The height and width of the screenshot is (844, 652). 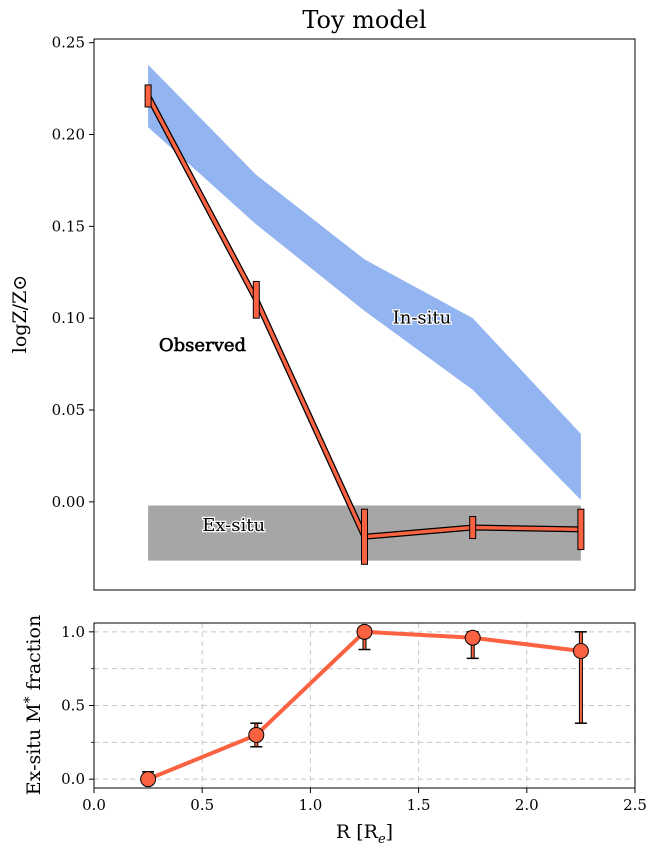 What do you see at coordinates (202, 805) in the screenshot?
I see `x-tick-label: 0.5` at bounding box center [202, 805].